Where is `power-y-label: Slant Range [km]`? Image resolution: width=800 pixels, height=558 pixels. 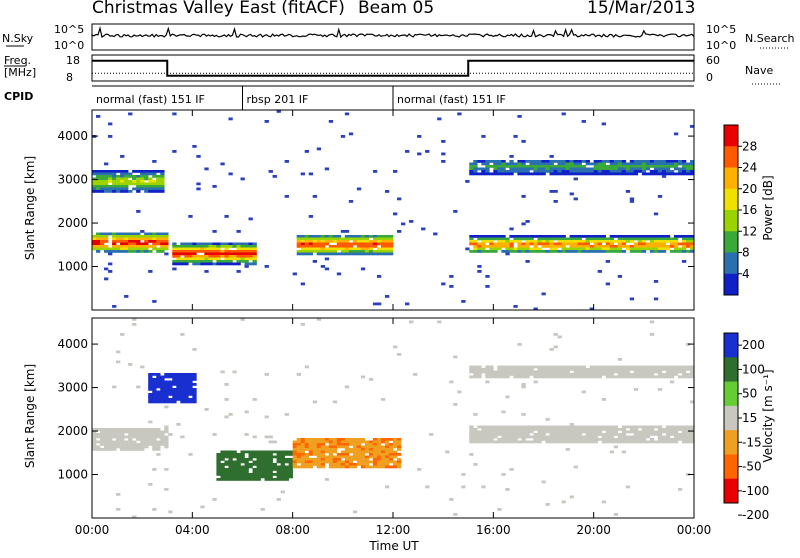
power-y-label: Slant Range [km] is located at coordinates (30, 208).